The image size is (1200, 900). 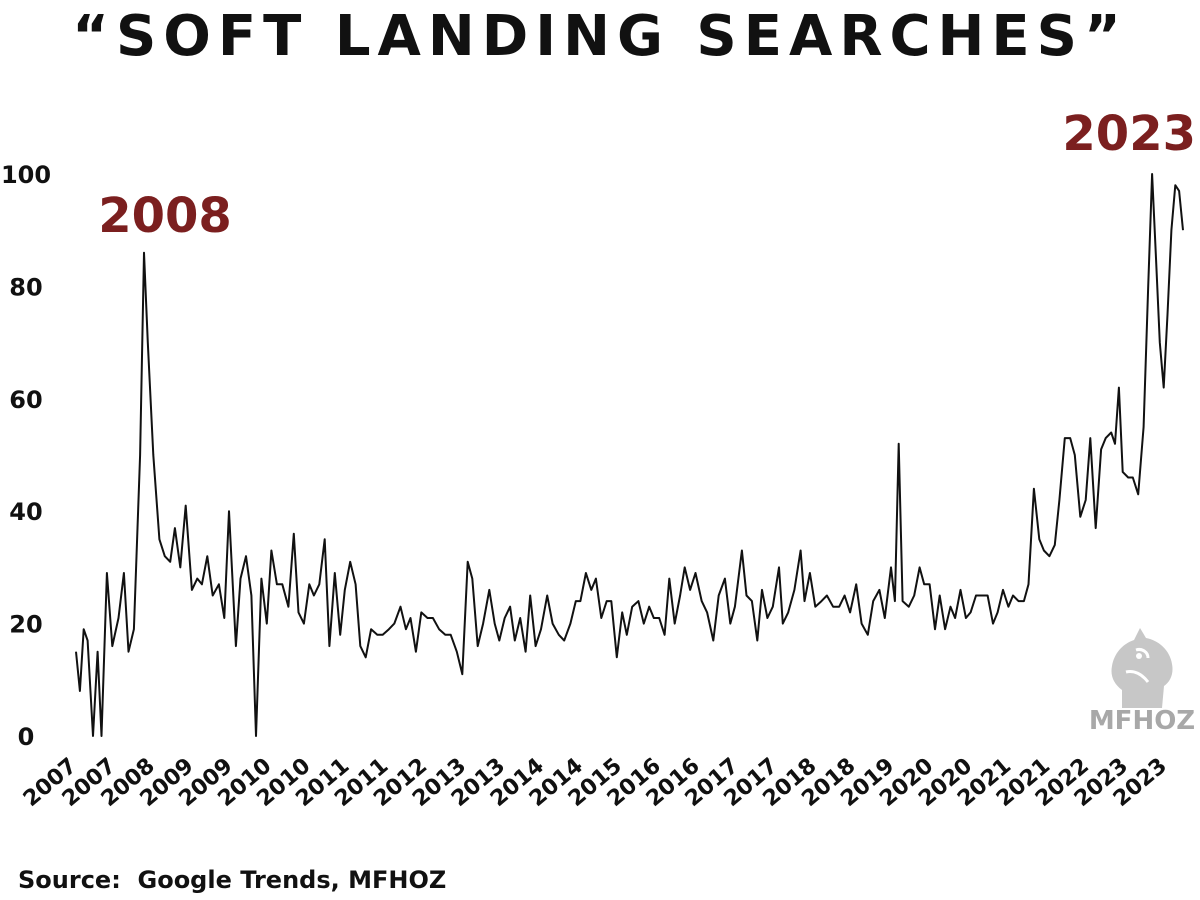 I want to click on y-tick-label: 40, so click(x=25, y=512).